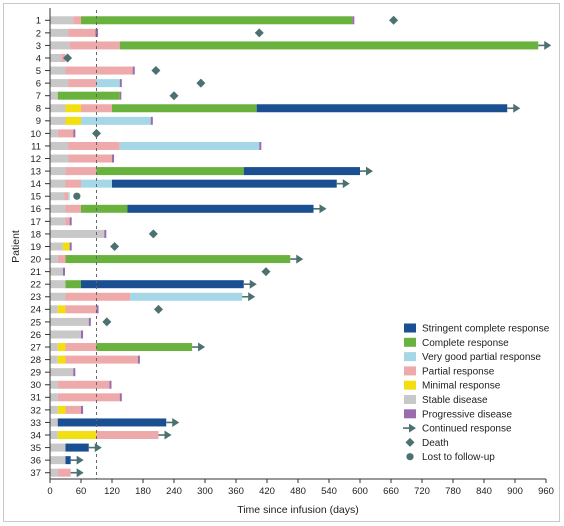  Describe the element at coordinates (35, 184) in the screenshot. I see `patient-label: 14` at that location.